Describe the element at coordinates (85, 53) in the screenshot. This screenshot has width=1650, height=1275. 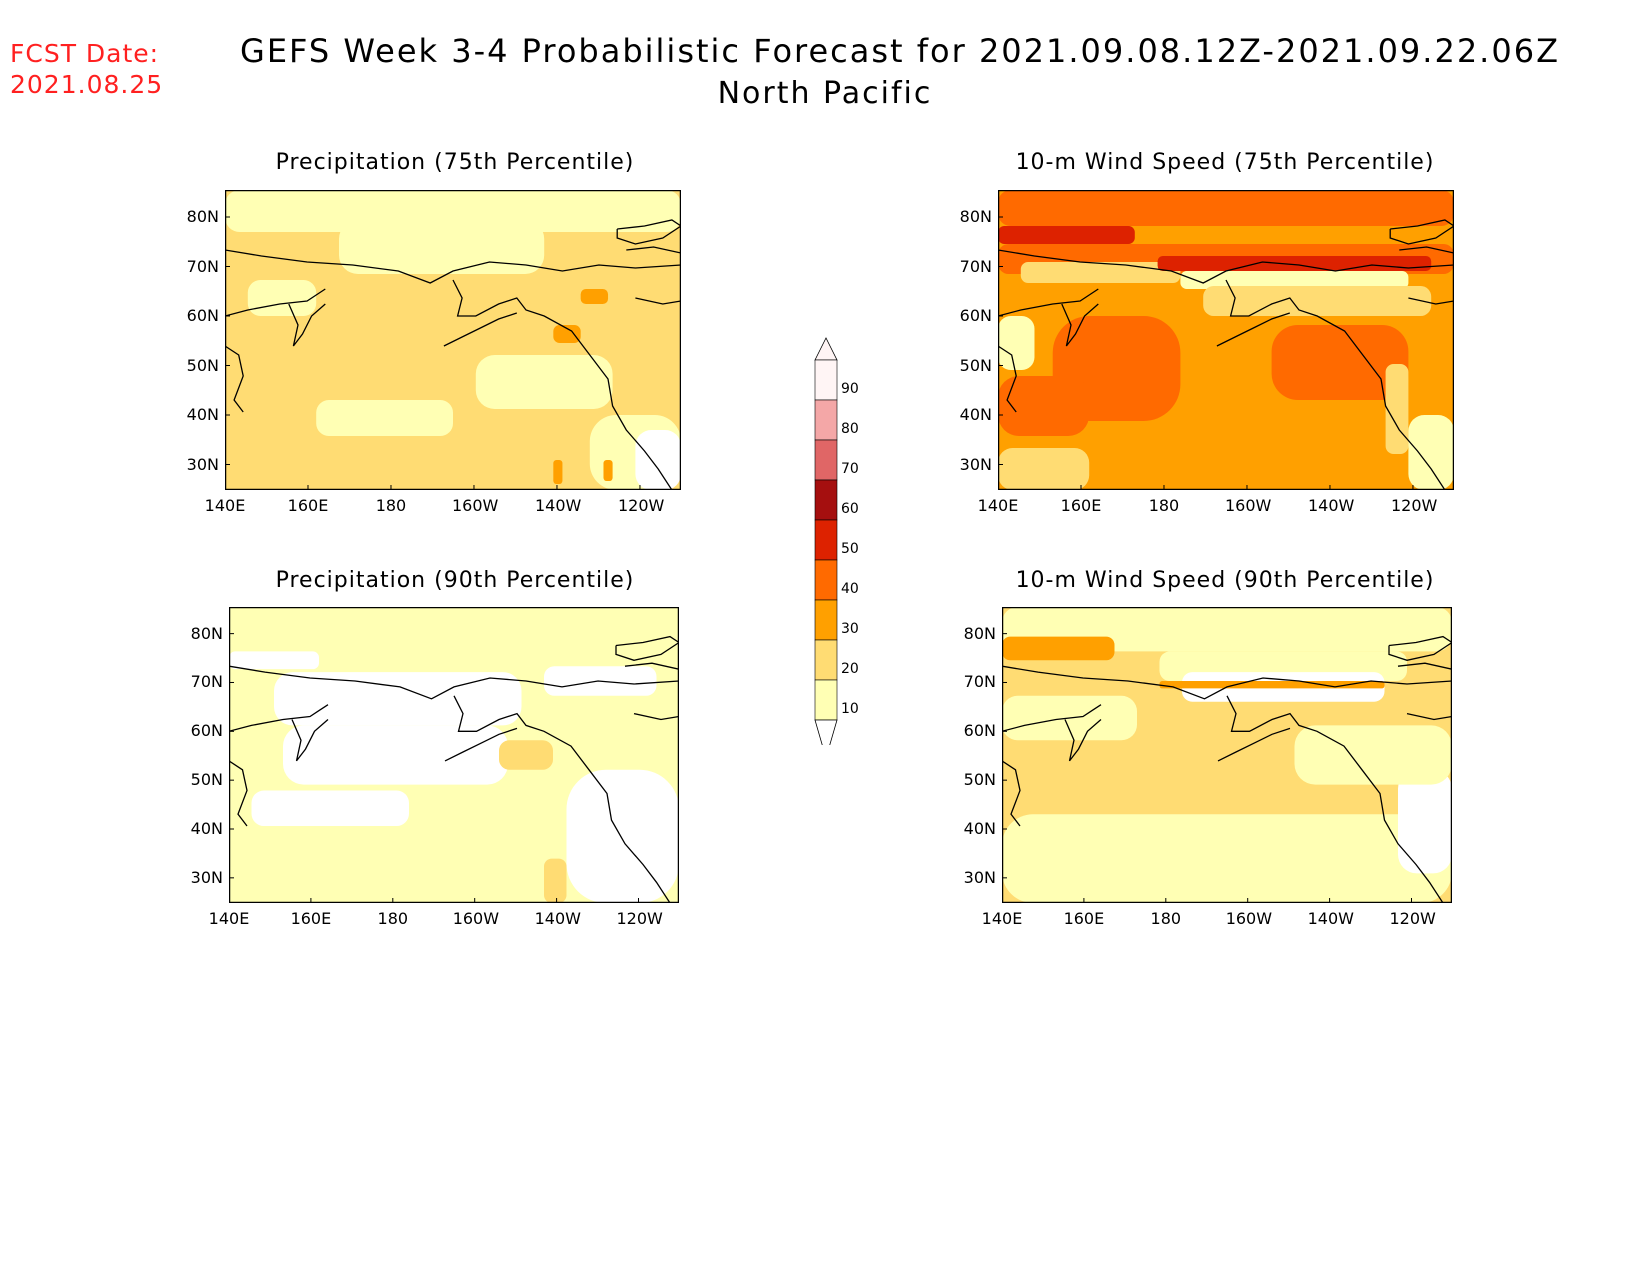
I see `fcst-label: FCST Date:` at that location.